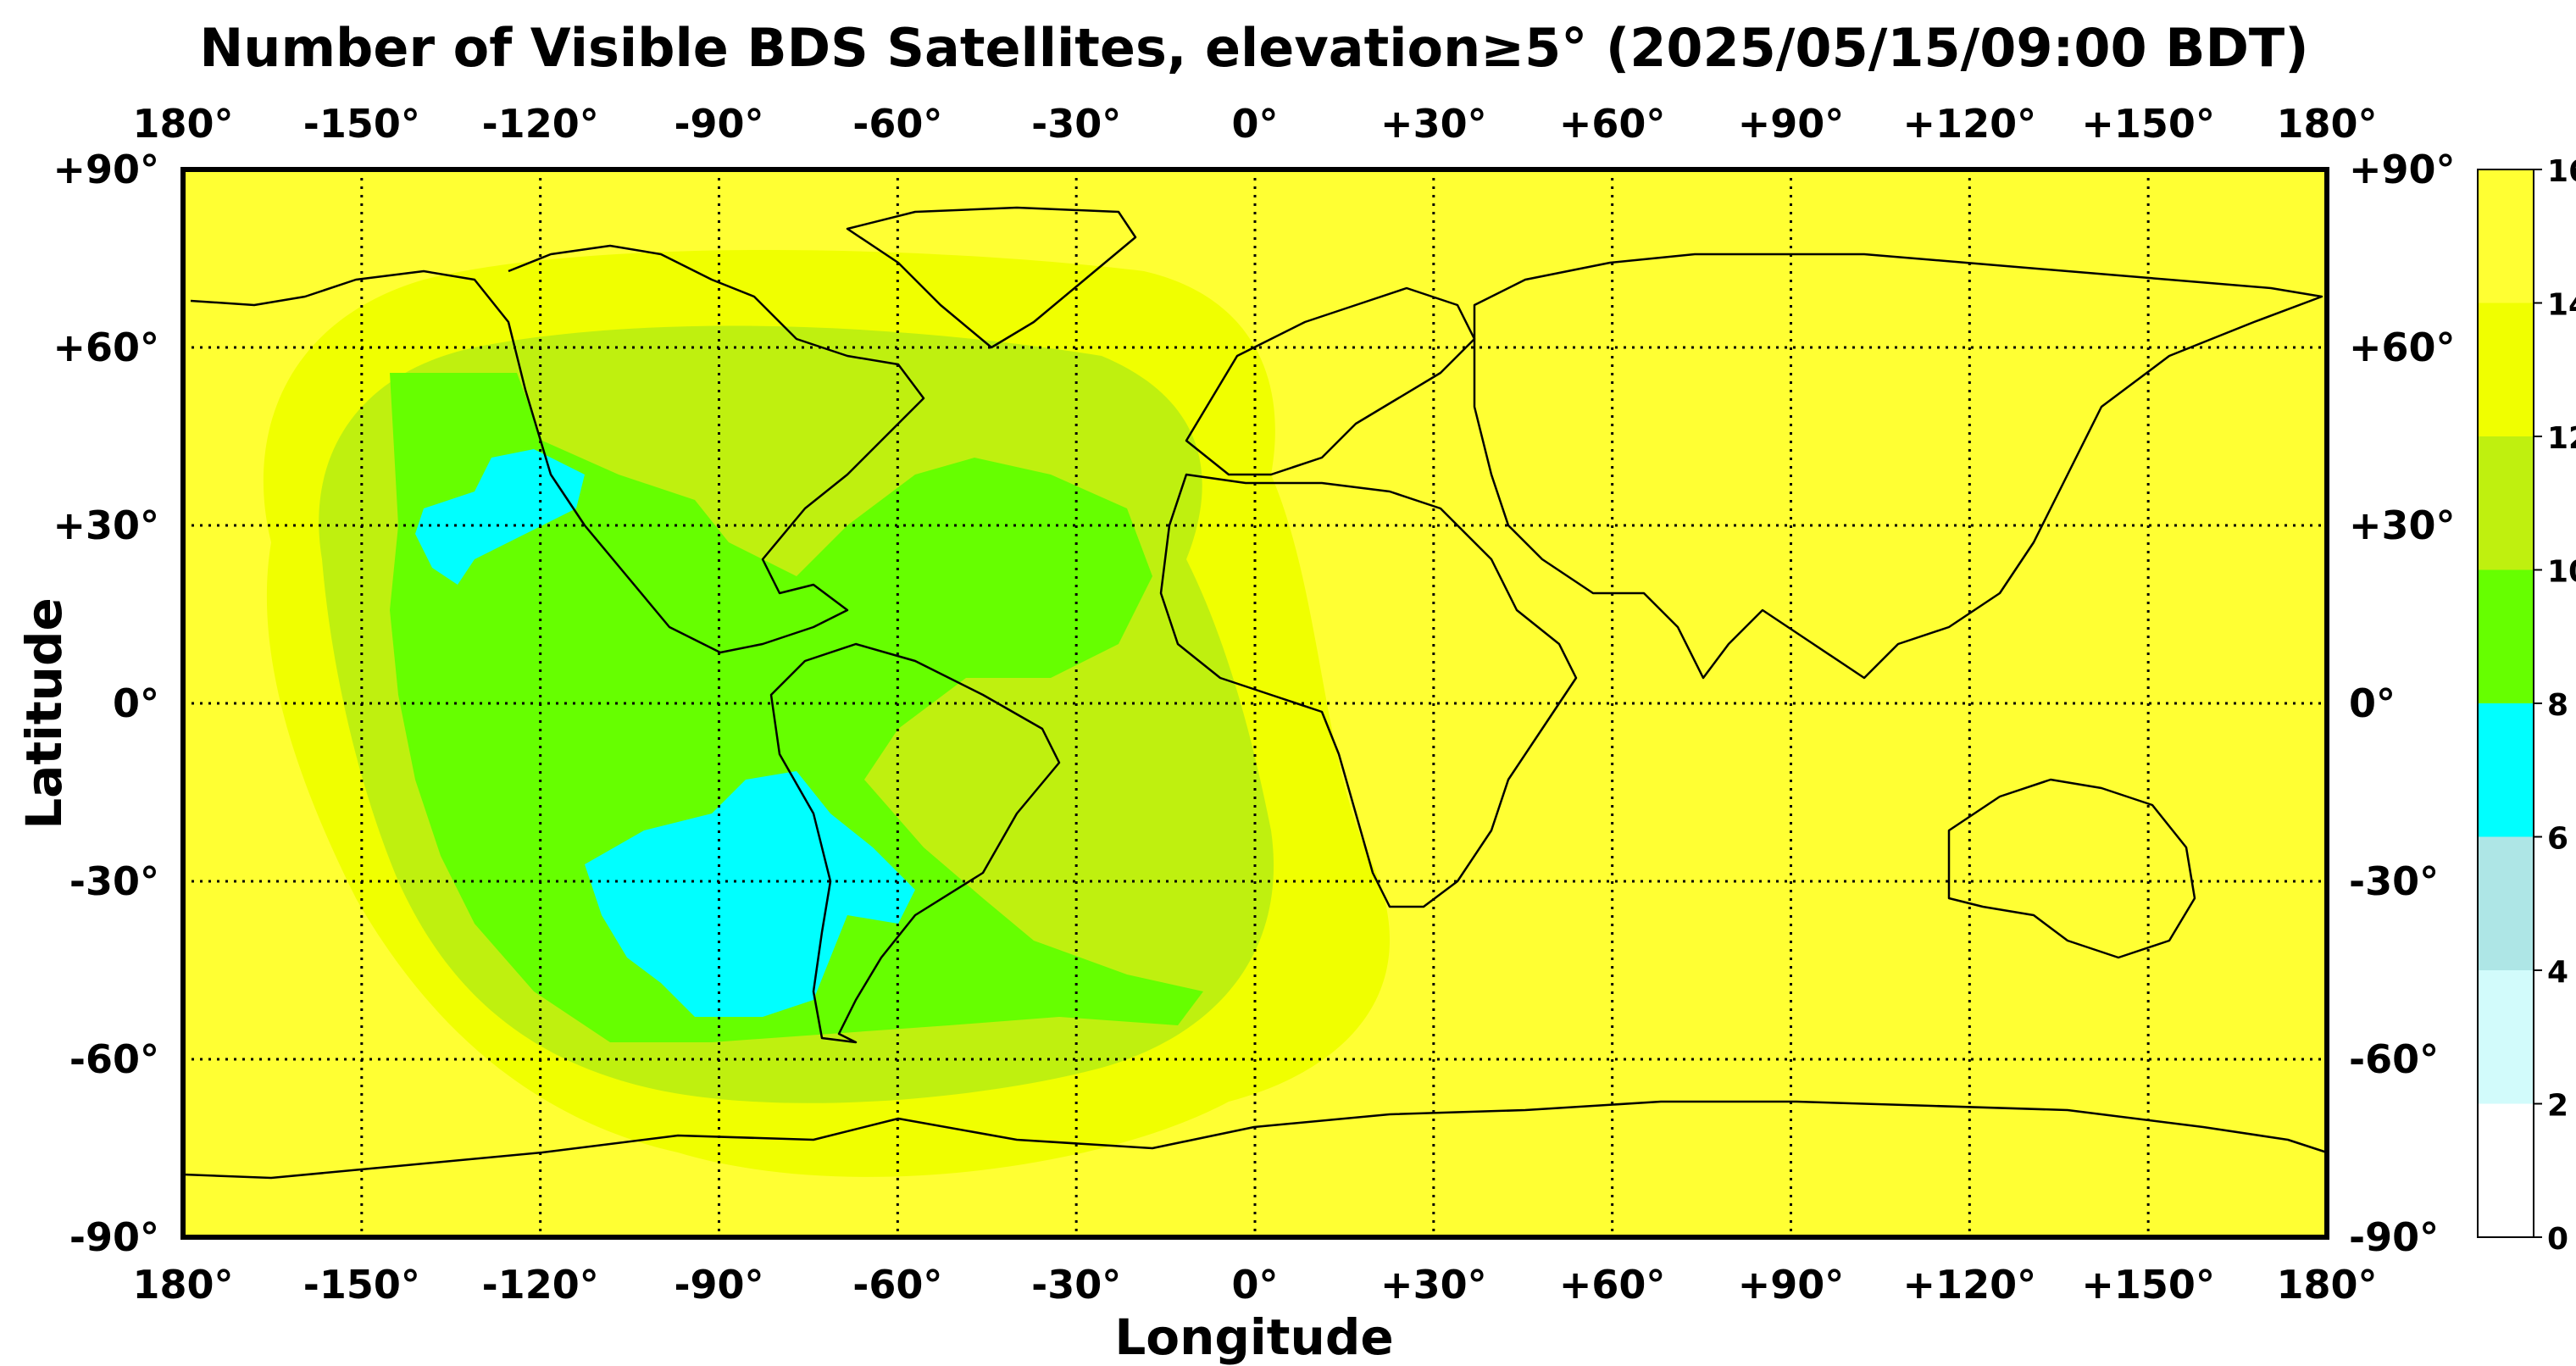 The width and height of the screenshot is (2576, 1366). I want to click on y-tick-label-left: 0°, so click(136, 703).